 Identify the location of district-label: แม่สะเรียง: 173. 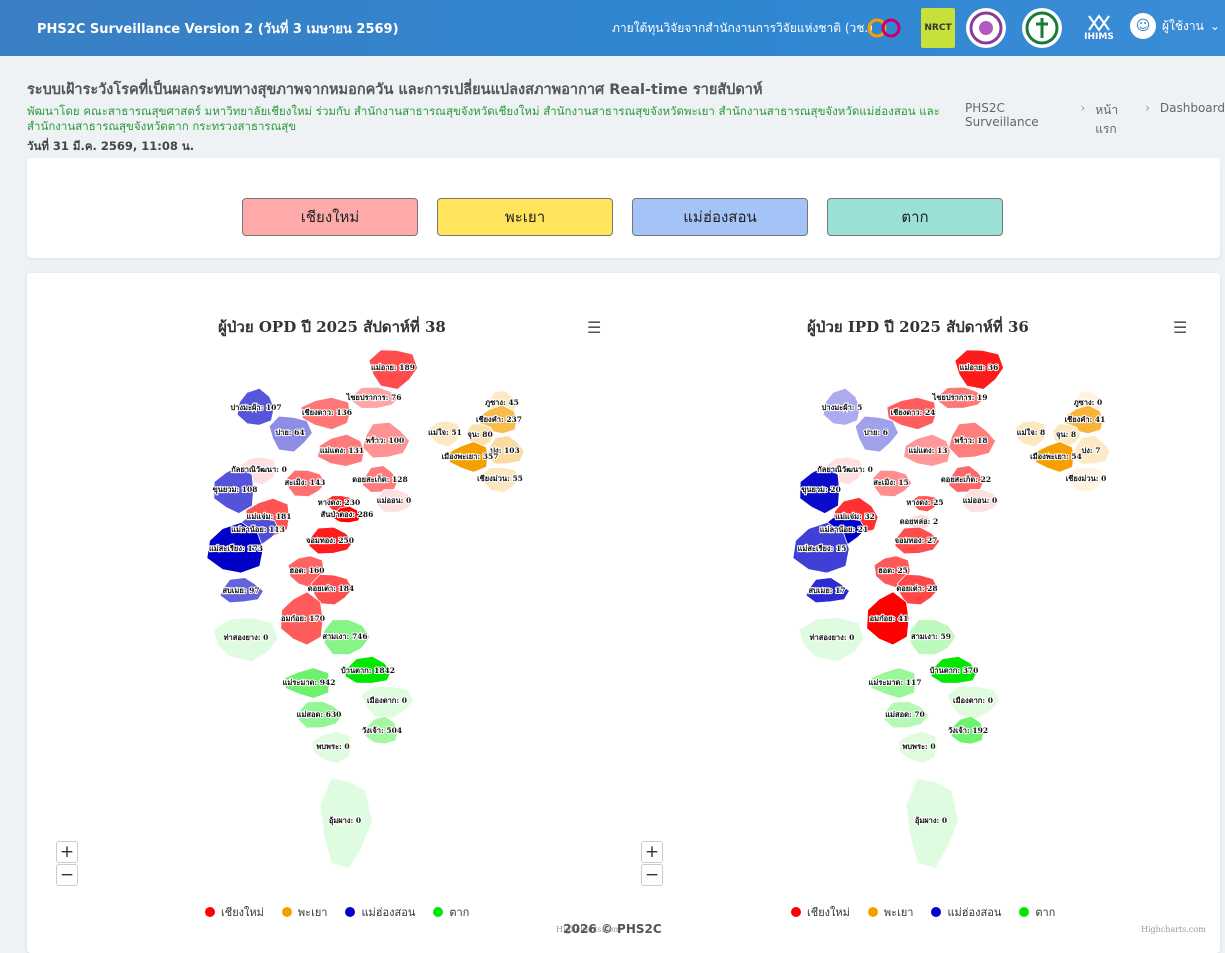
(236, 548).